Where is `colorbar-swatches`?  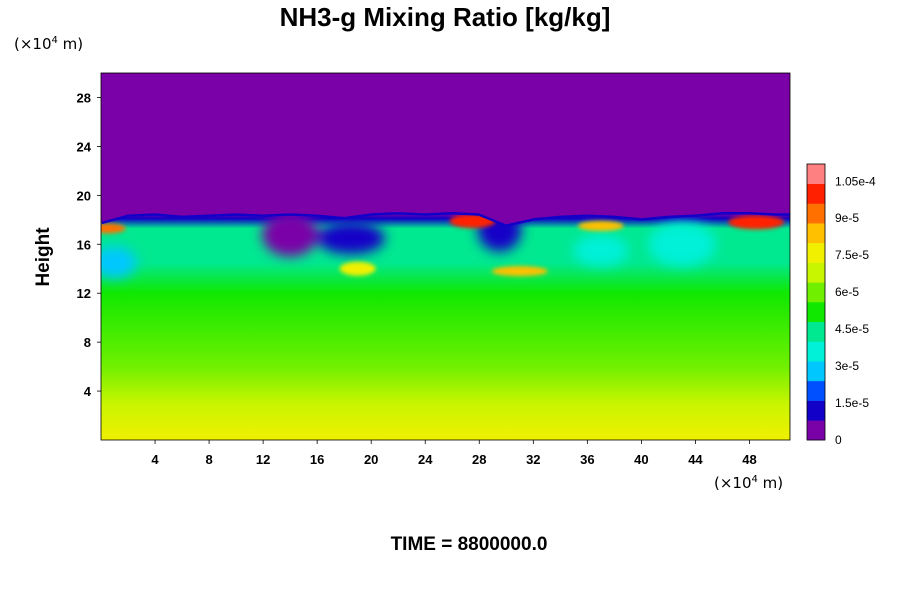 colorbar-swatches is located at coordinates (816, 302).